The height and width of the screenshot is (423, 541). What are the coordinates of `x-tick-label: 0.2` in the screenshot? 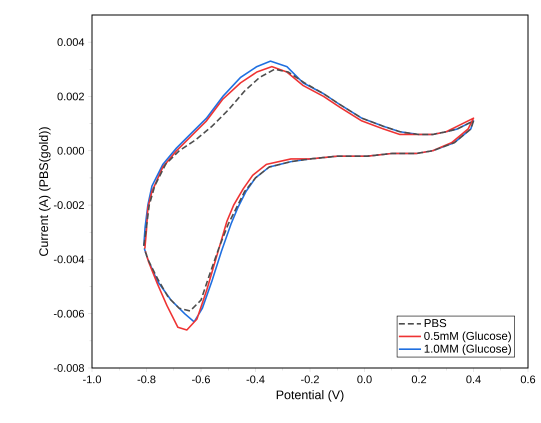 It's located at (419, 380).